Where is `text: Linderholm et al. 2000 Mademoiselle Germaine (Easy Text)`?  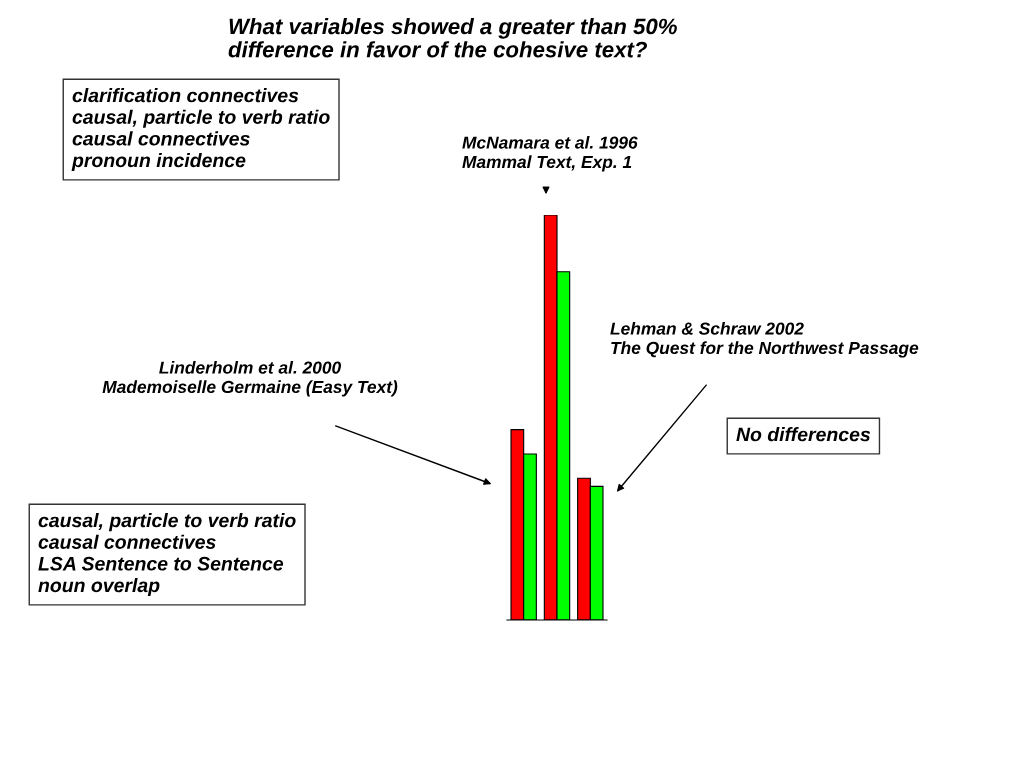
text: Linderholm et al. 2000 Mademoiselle Germaine (Easy Text) is located at coordinates (250, 379).